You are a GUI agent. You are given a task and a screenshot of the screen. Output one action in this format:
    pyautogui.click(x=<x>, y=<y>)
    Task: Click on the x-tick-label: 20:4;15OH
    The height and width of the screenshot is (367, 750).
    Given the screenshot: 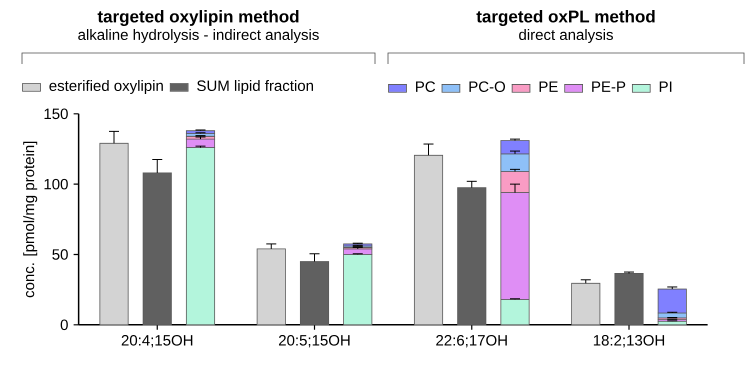 What is the action you would take?
    pyautogui.click(x=157, y=341)
    